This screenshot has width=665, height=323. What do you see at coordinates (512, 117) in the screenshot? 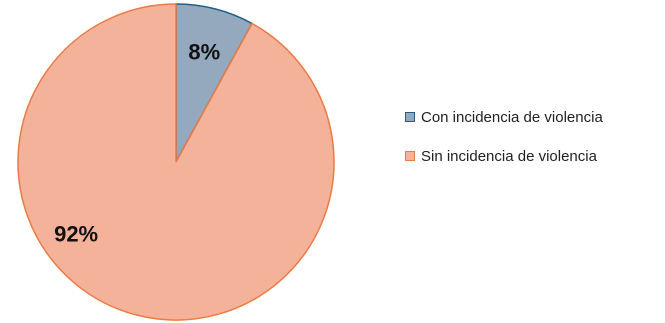
I see `legend-label-con-incidencia: Con incidencia de violencia` at bounding box center [512, 117].